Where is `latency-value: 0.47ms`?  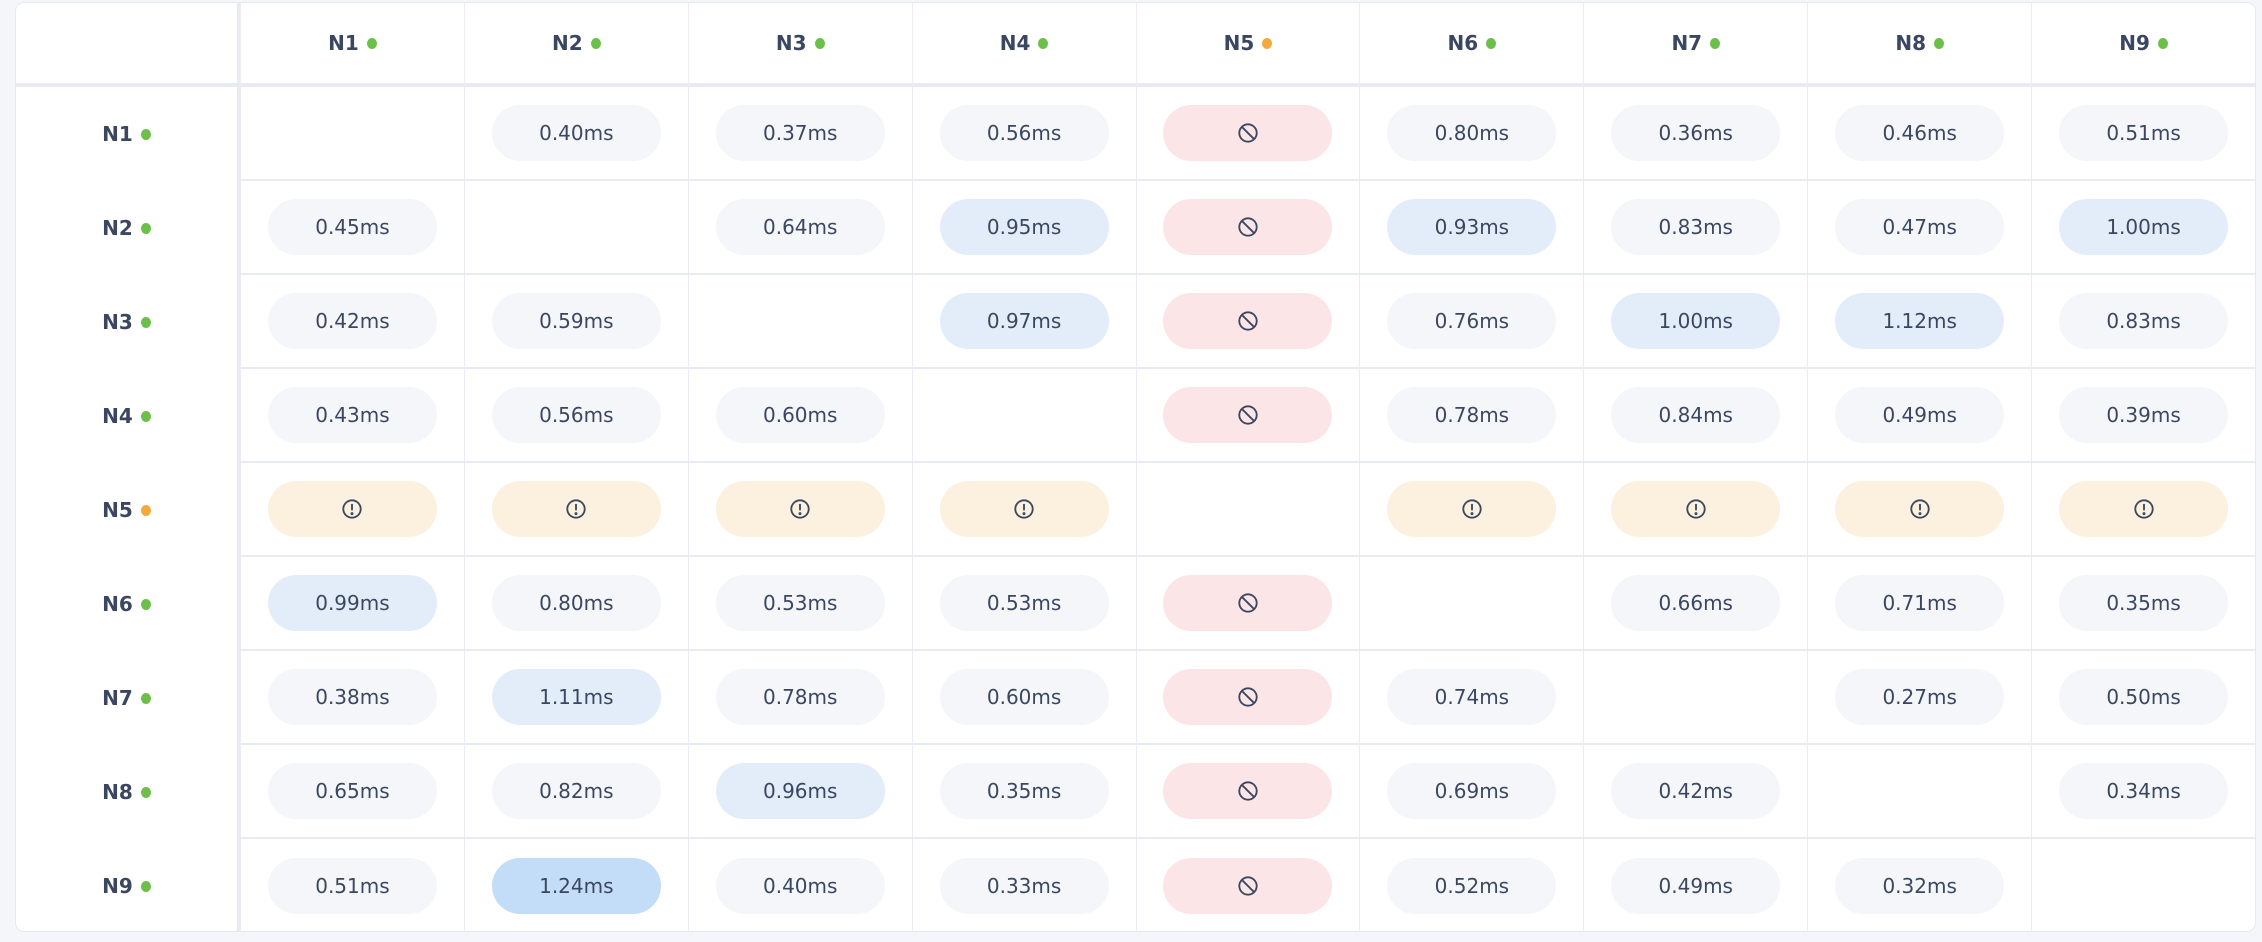 latency-value: 0.47ms is located at coordinates (1919, 227).